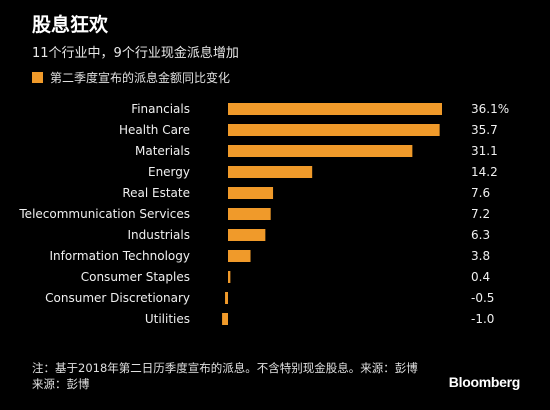  I want to click on value-label: 36.1%, so click(490, 109).